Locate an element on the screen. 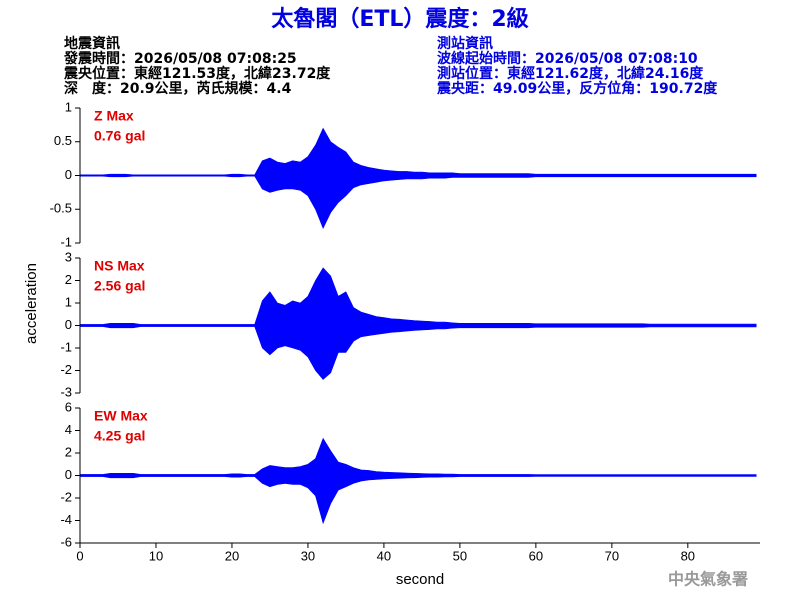  x-tick-label: 30 is located at coordinates (308, 555).